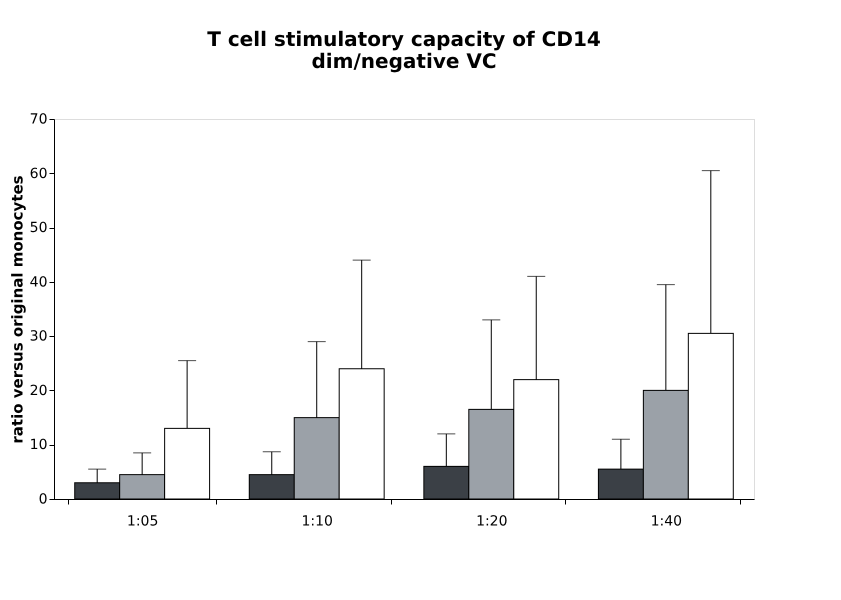  I want to click on y-tick-label: 40, so click(39, 282).